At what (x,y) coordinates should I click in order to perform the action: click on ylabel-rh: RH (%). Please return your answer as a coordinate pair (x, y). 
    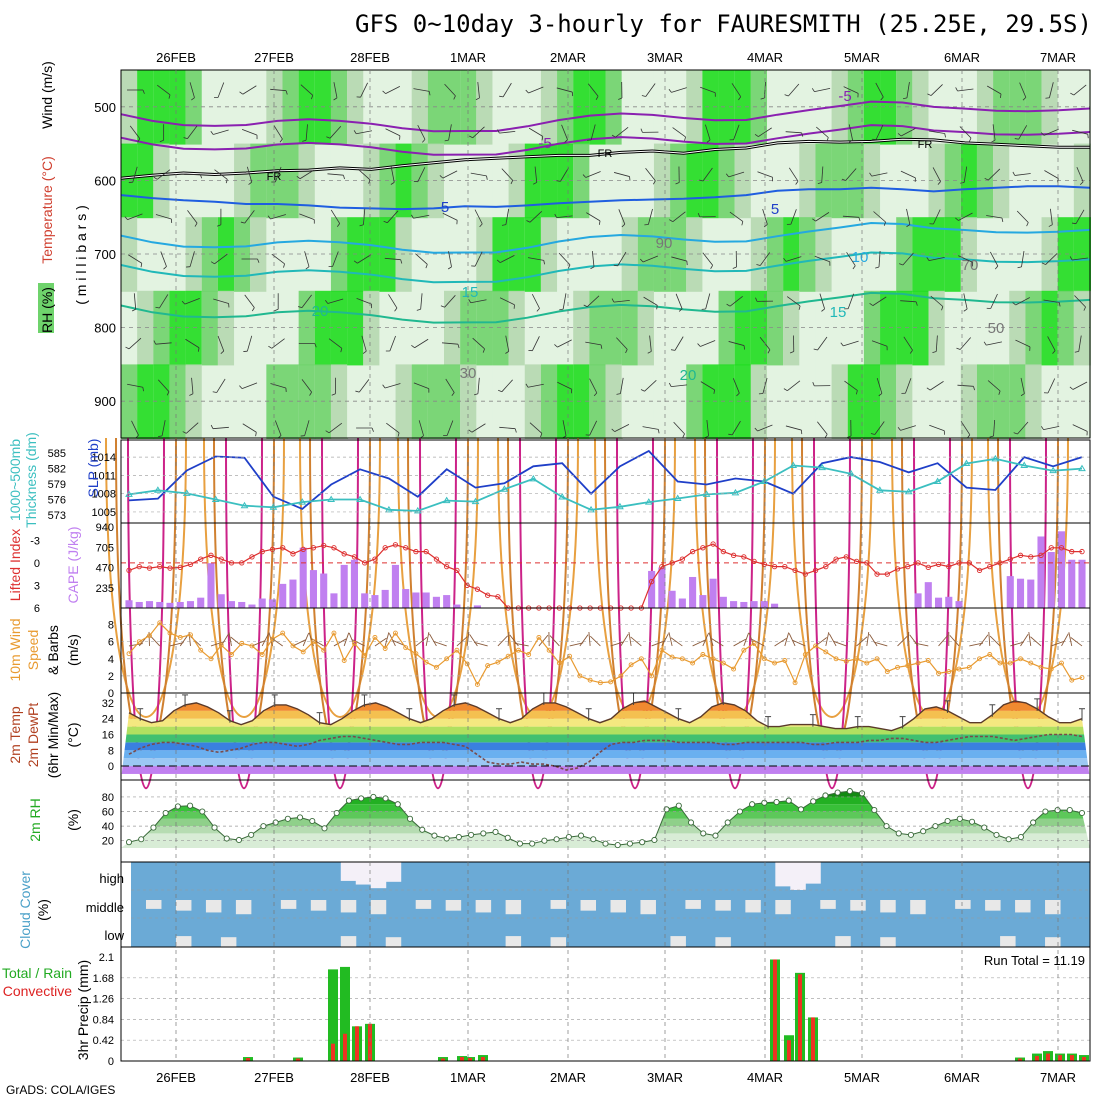
    Looking at the image, I should click on (47, 310).